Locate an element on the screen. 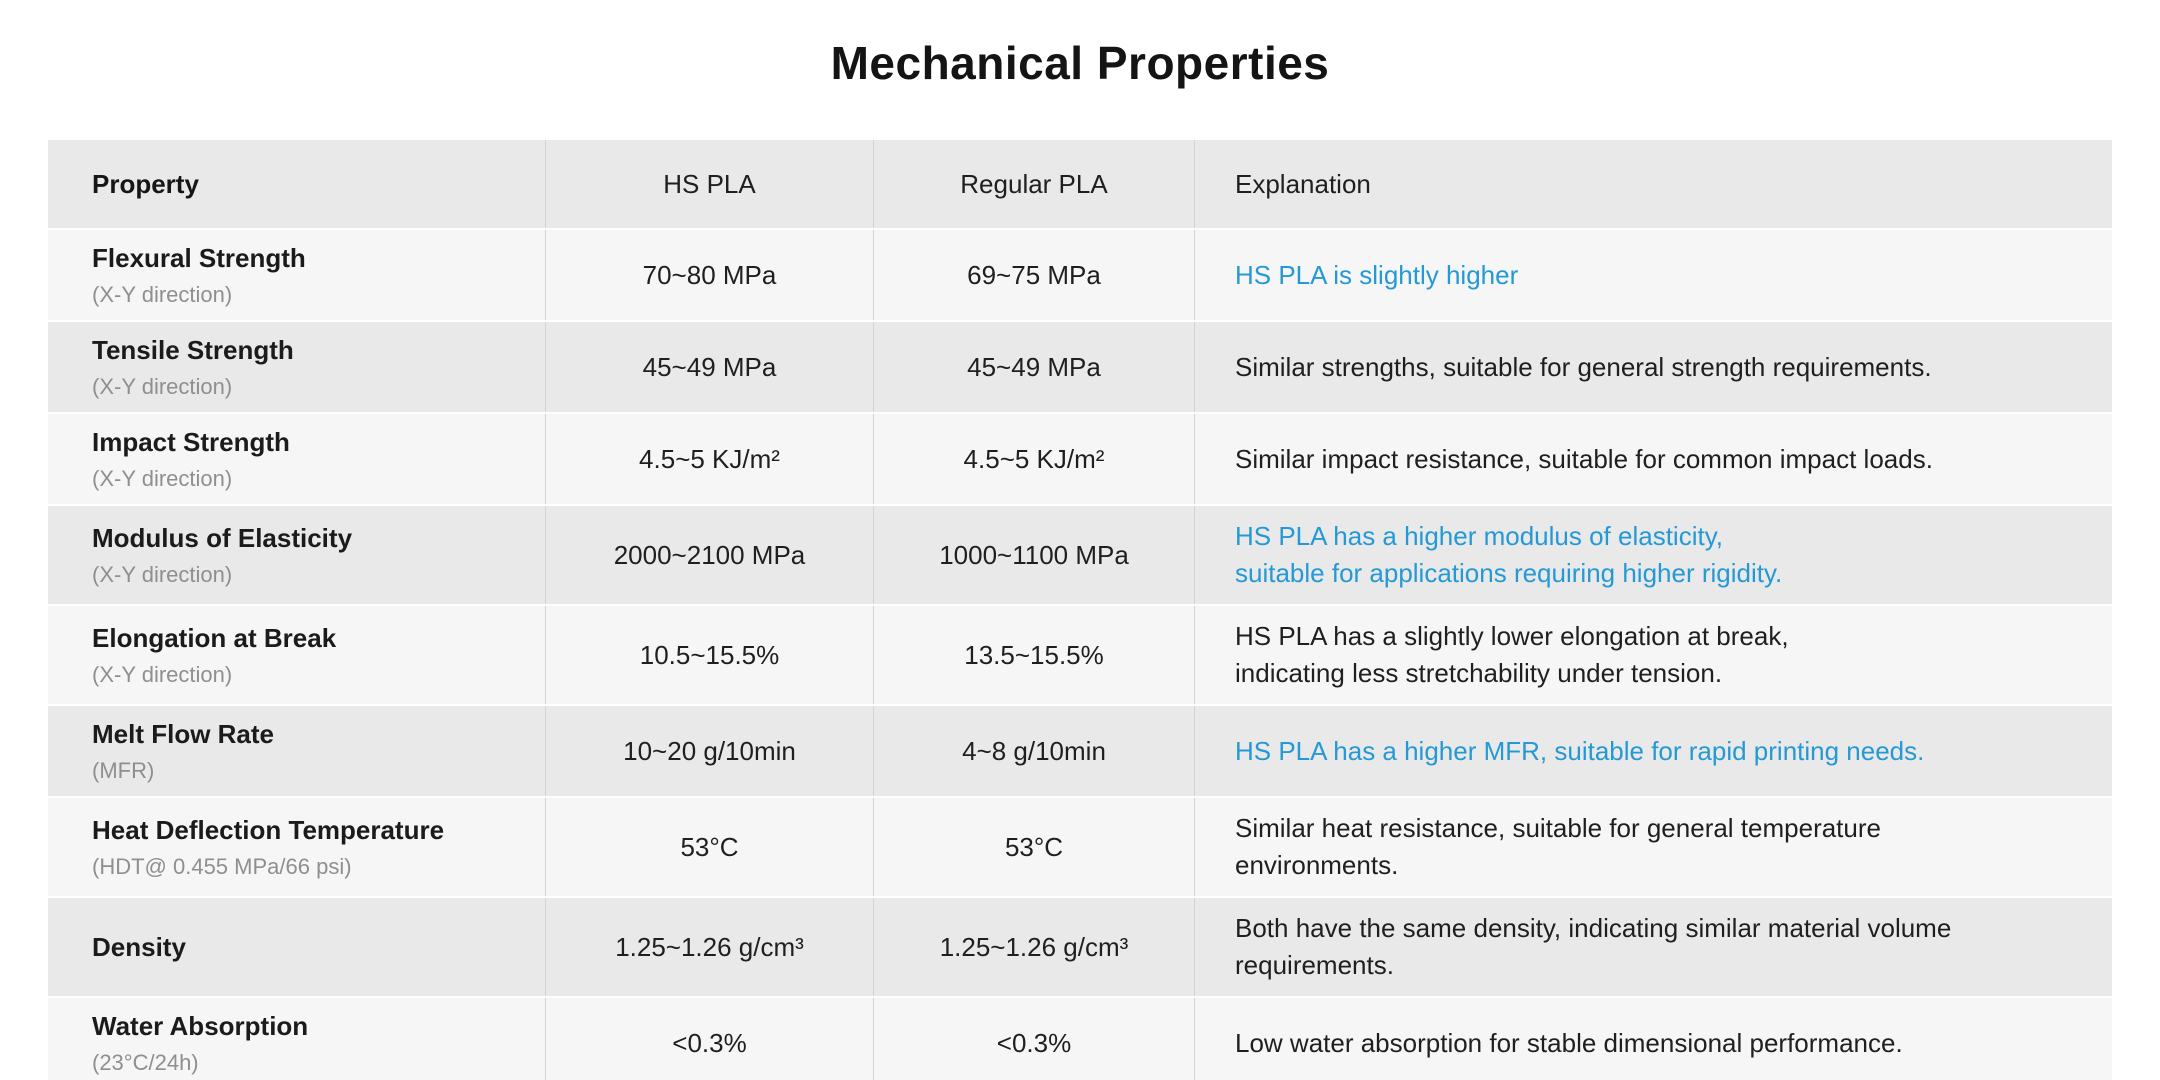 This screenshot has width=2160, height=1080. property-name: Impact Strength is located at coordinates (191, 442).